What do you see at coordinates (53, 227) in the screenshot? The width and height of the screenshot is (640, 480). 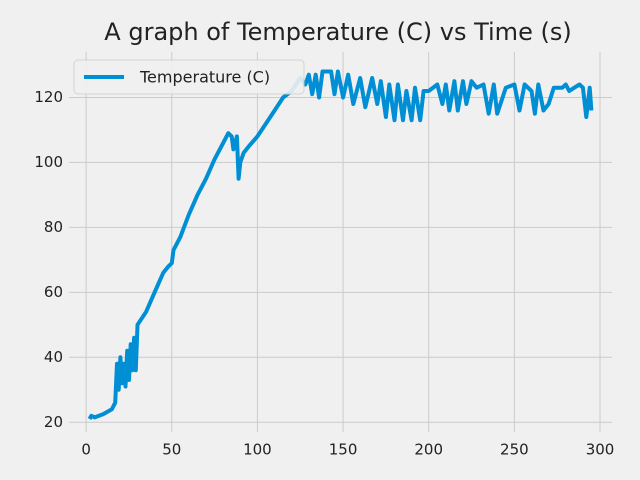 I see `y-tick-label: 80` at bounding box center [53, 227].